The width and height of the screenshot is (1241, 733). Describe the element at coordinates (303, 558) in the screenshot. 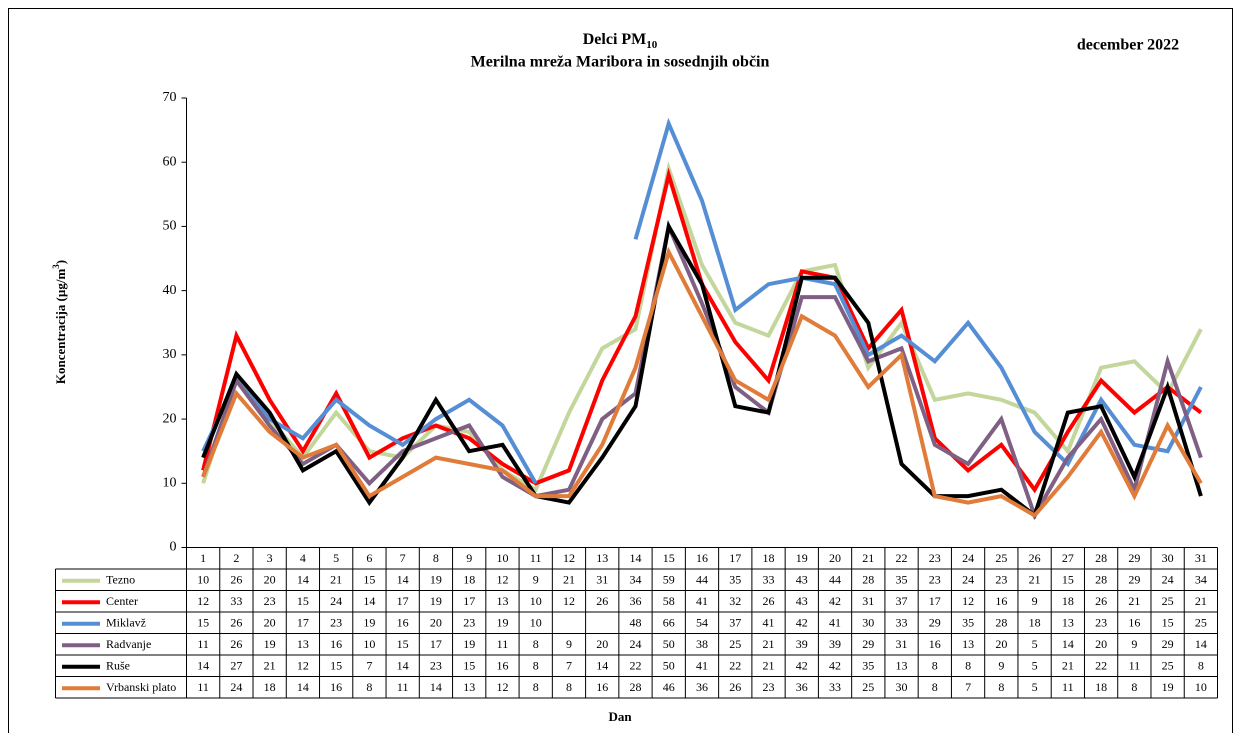

I see `x-tick-label: 4` at that location.